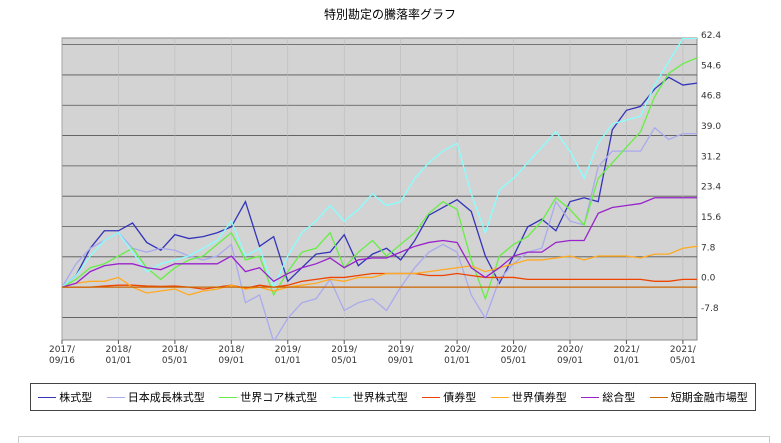 Image resolution: width=781 pixels, height=443 pixels. I want to click on x-tick-label: 2018/ 05/01, so click(174, 355).